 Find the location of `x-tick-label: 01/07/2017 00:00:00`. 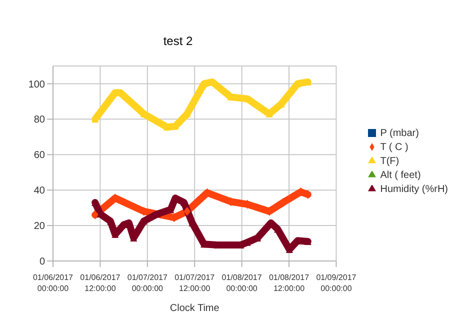

x-tick-label: 01/07/2017 00:00:00 is located at coordinates (147, 283).